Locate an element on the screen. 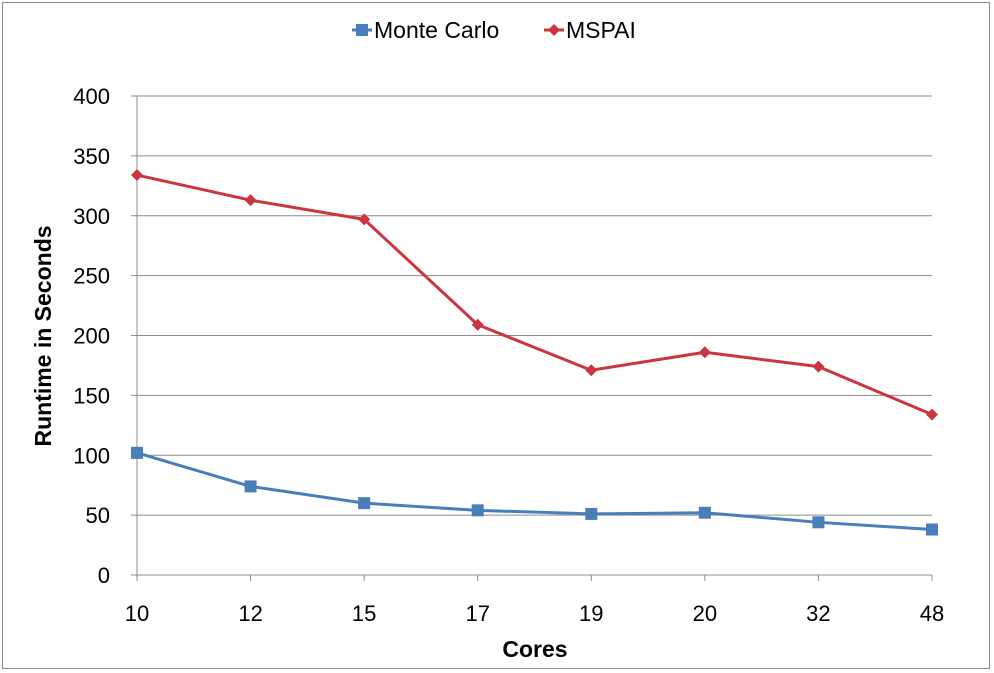  y-tick-label-200: 200 is located at coordinates (91, 336).